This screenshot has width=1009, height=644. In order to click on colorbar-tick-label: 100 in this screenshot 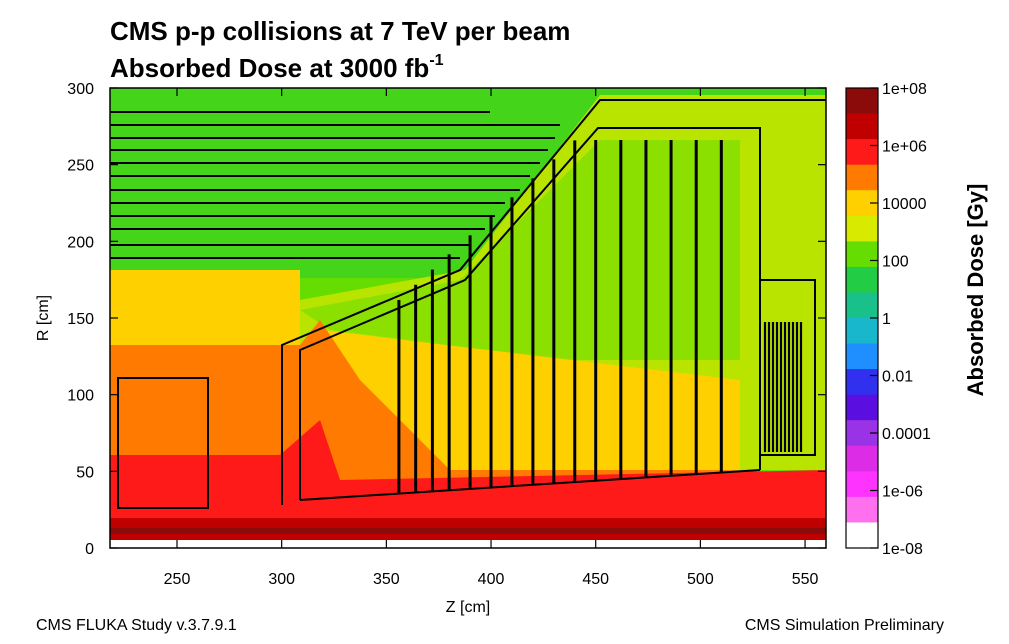, I will do `click(895, 262)`.